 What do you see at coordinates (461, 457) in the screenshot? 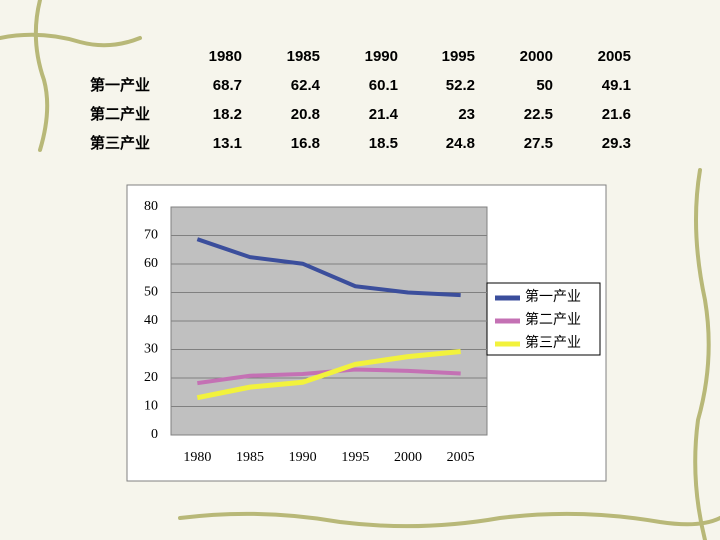
I see `x-tick-label: 2005` at bounding box center [461, 457].